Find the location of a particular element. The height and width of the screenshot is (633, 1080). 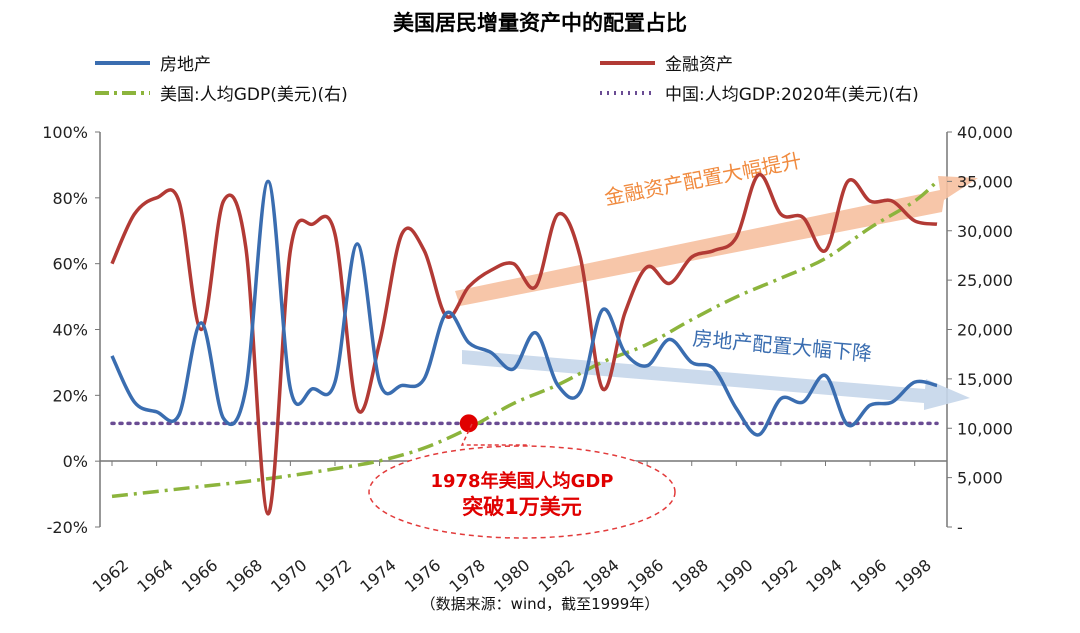

left-axis-tick-label: 80% is located at coordinates (70, 198).